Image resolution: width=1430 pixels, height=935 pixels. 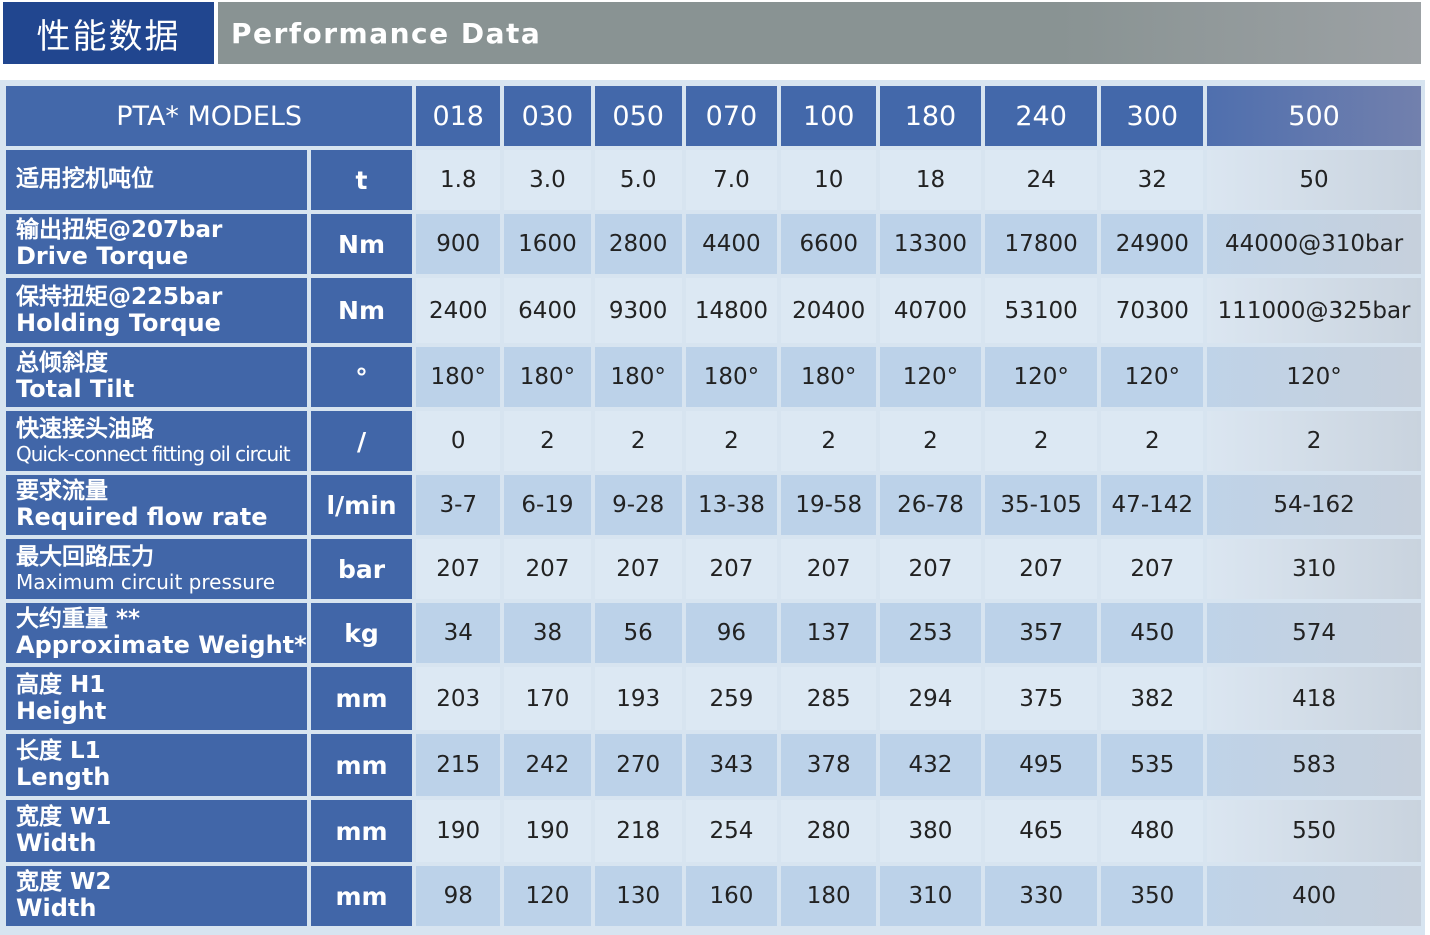 I want to click on value-cell: 24900, so click(x=1152, y=244).